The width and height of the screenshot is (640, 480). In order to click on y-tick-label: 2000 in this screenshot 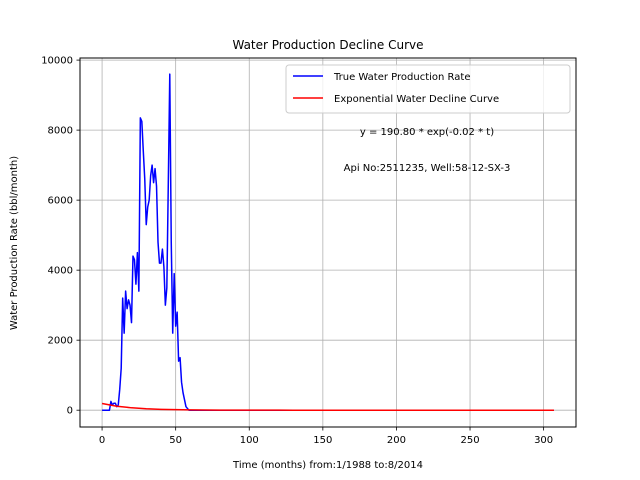, I will do `click(60, 341)`.